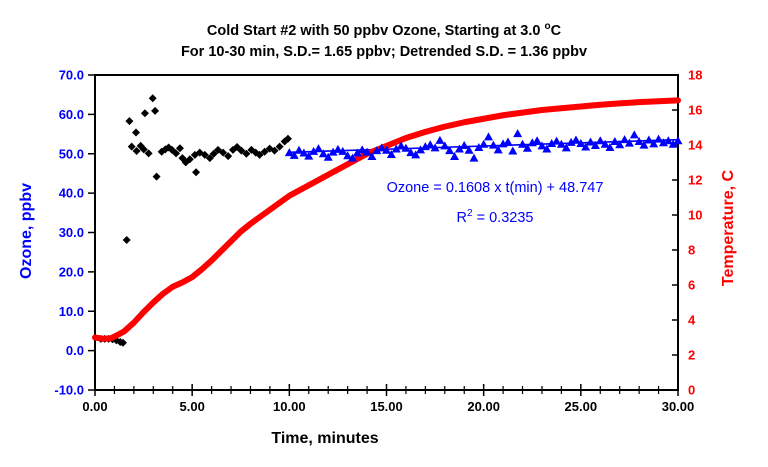 The image size is (768, 467). I want to click on right-tick-label: 4, so click(692, 320).